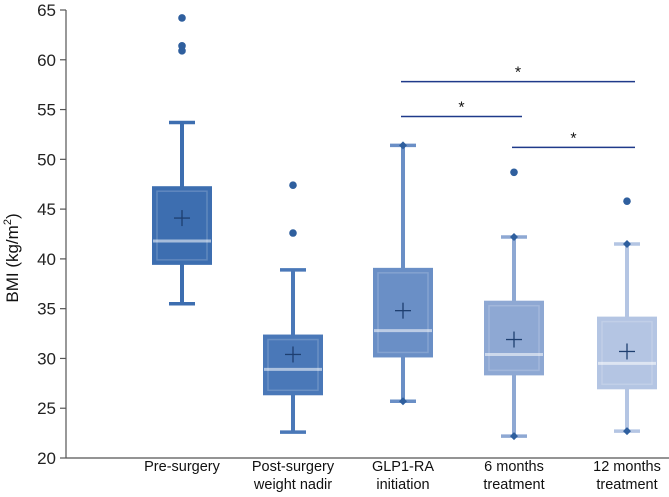 The image size is (669, 497). What do you see at coordinates (12, 257) in the screenshot?
I see `y-axis-label: BMI (kg/m2)` at bounding box center [12, 257].